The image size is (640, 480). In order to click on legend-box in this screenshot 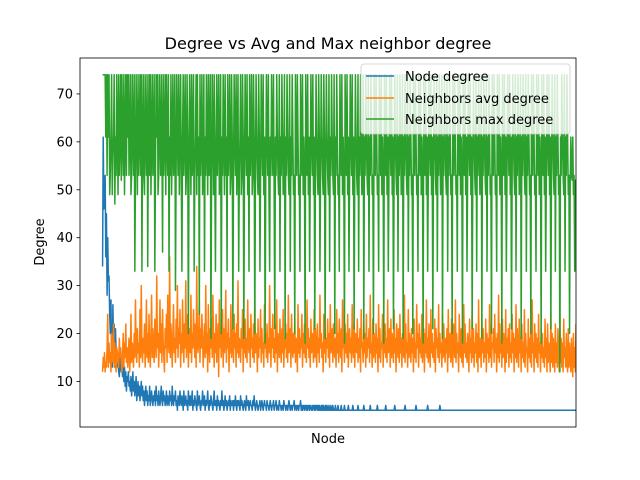, I will do `click(465, 99)`.